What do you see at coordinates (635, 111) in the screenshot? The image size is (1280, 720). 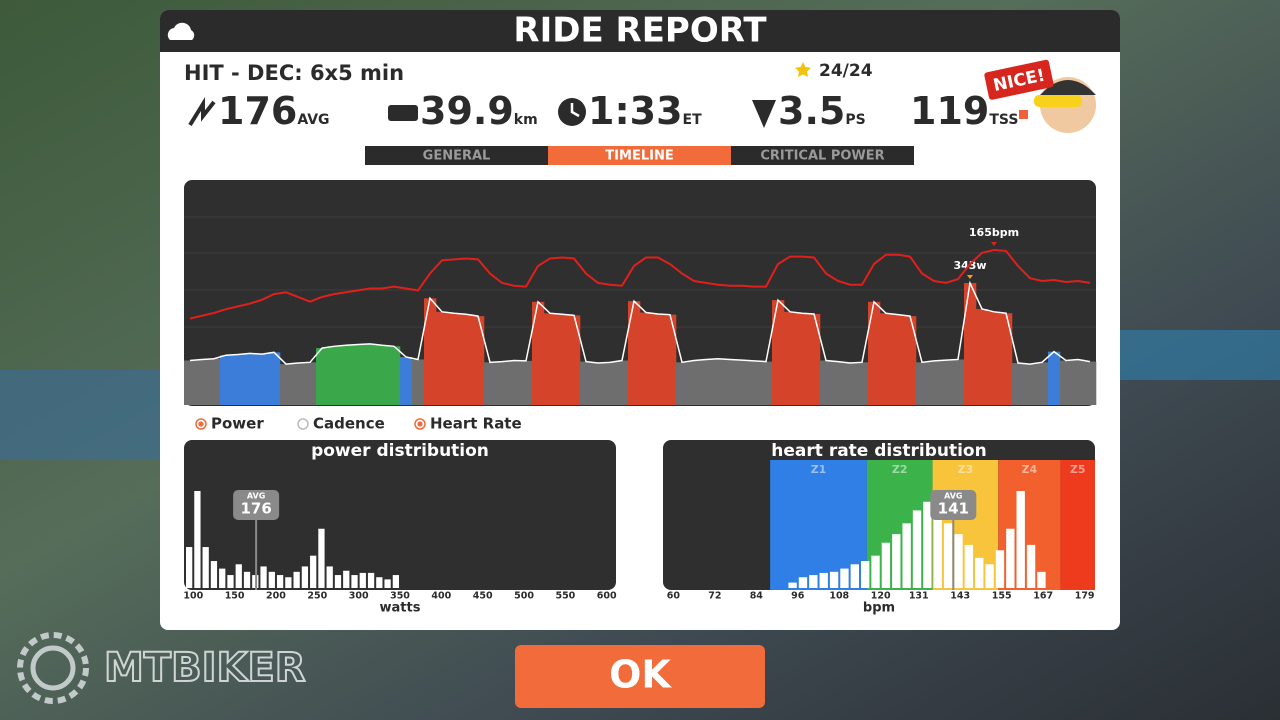 I see `stat-value: 1:33` at bounding box center [635, 111].